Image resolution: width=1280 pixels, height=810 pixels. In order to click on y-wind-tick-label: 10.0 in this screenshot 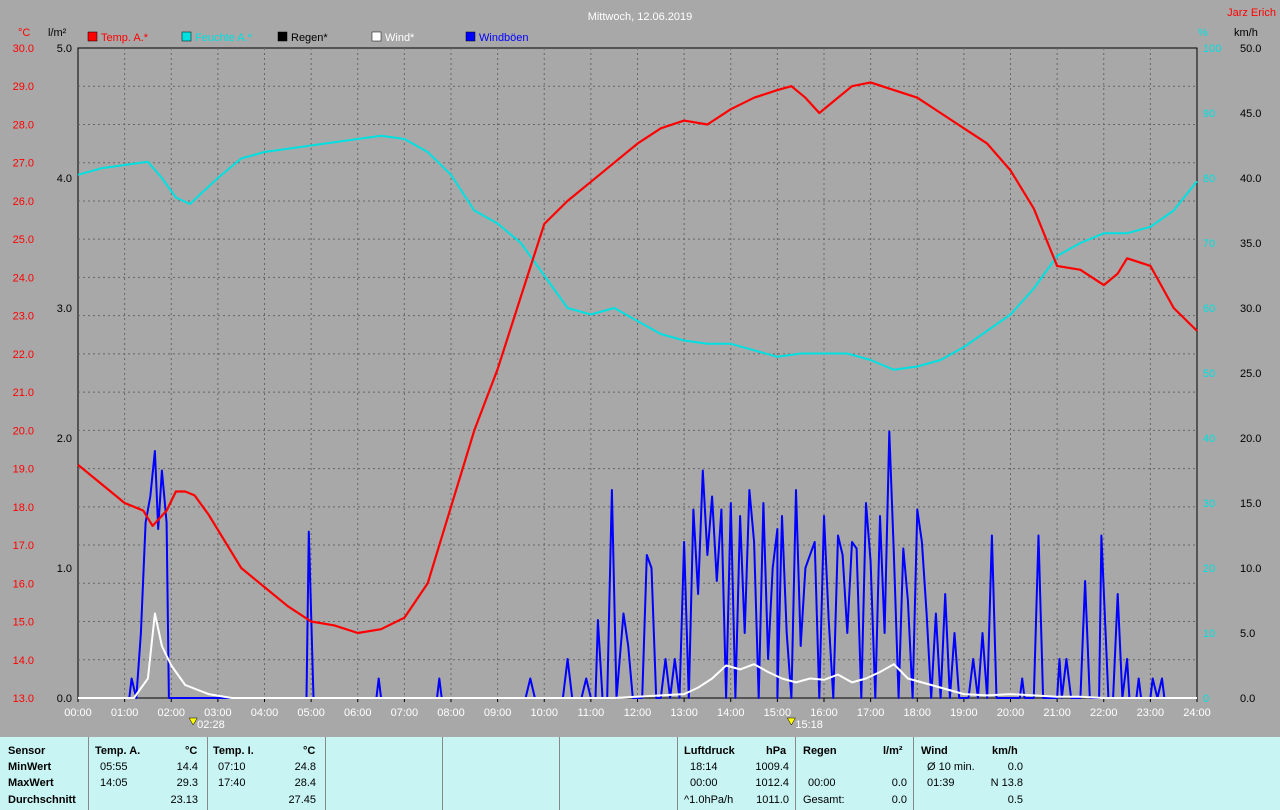, I will do `click(1250, 569)`.